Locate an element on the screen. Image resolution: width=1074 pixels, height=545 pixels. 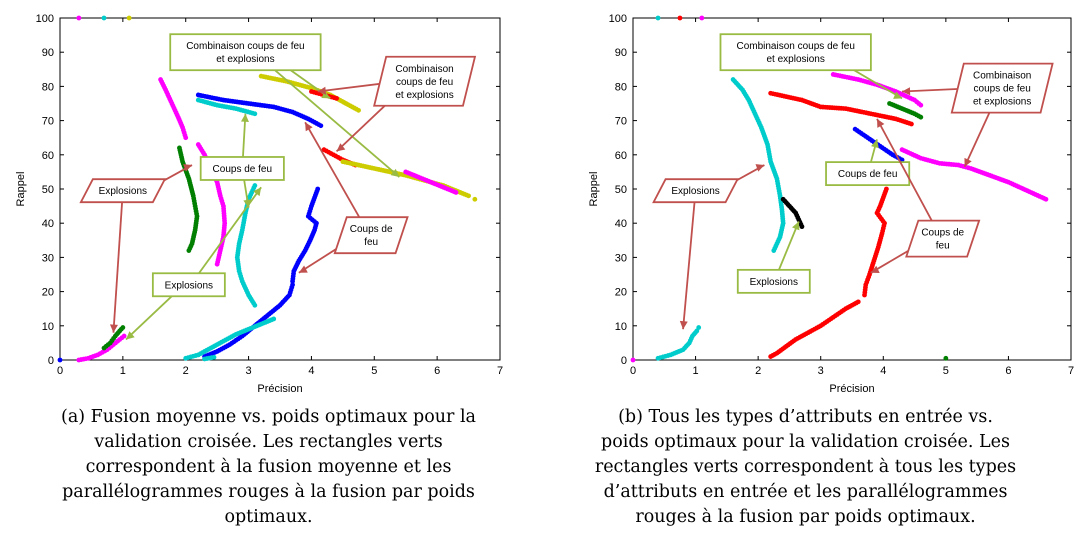
x-tick-label: 1 is located at coordinates (123, 371).